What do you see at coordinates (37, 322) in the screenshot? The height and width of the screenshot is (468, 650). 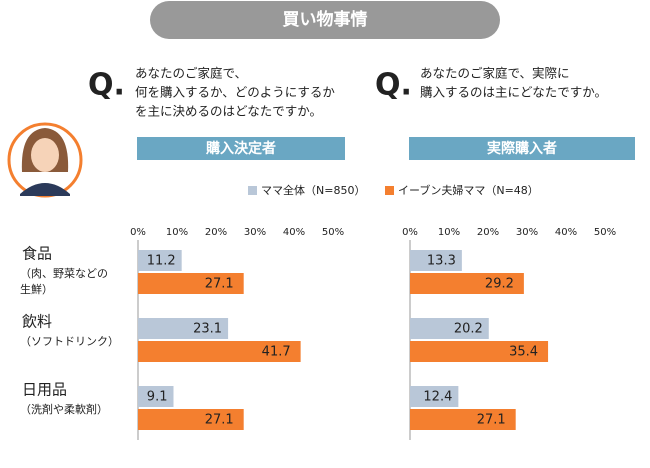 I see `category-label: 飲料` at bounding box center [37, 322].